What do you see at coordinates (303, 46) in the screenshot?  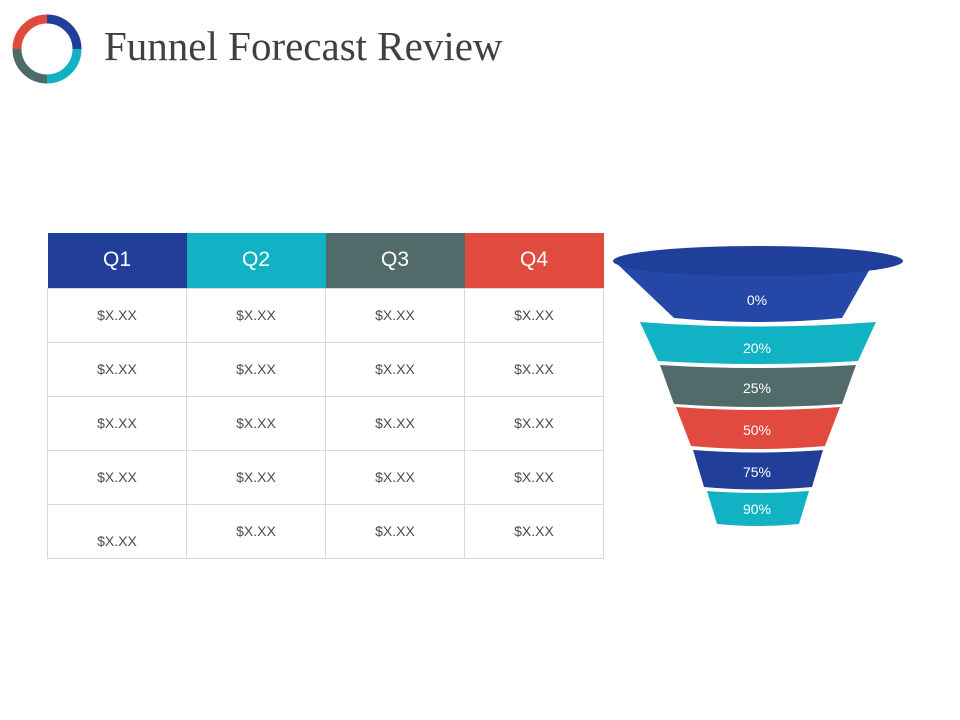 I see `slide-title: Funnel Forecast Review` at bounding box center [303, 46].